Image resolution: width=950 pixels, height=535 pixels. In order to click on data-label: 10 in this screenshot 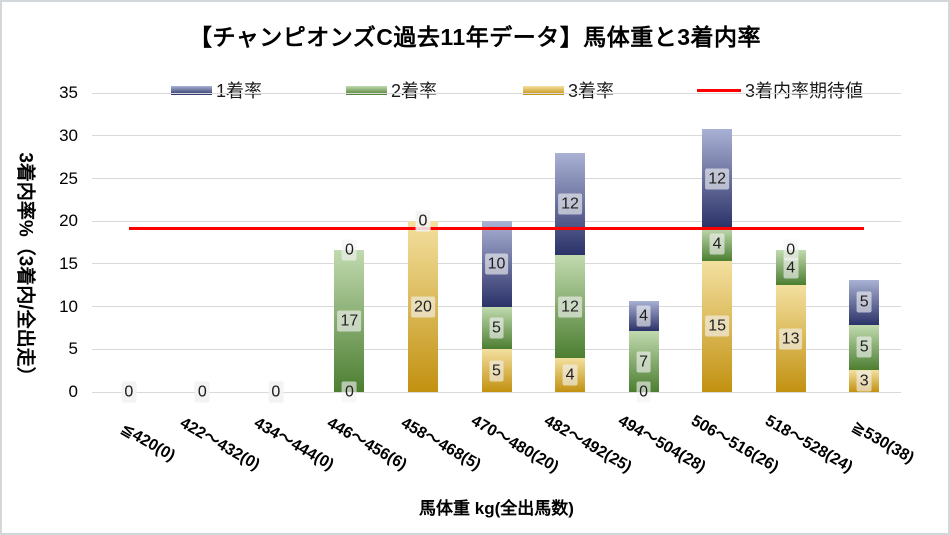, I will do `click(496, 264)`.